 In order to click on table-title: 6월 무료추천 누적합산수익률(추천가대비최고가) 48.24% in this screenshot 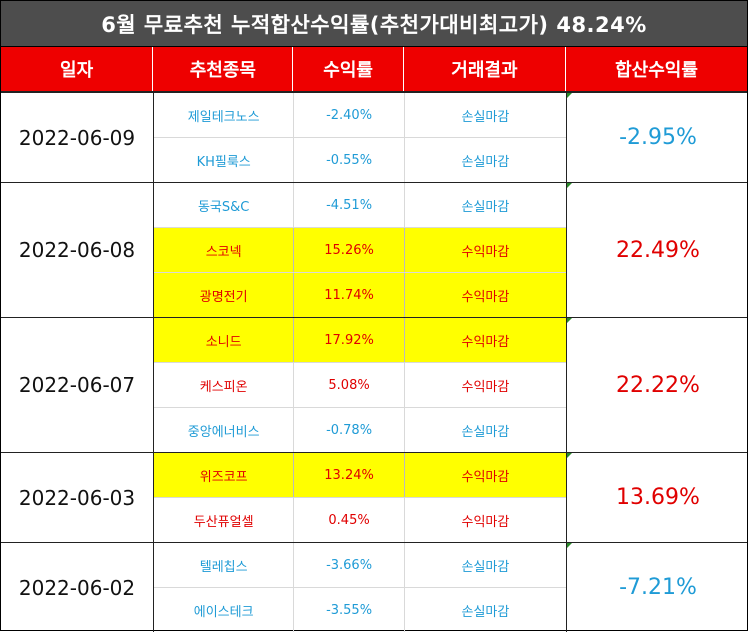, I will do `click(374, 23)`.